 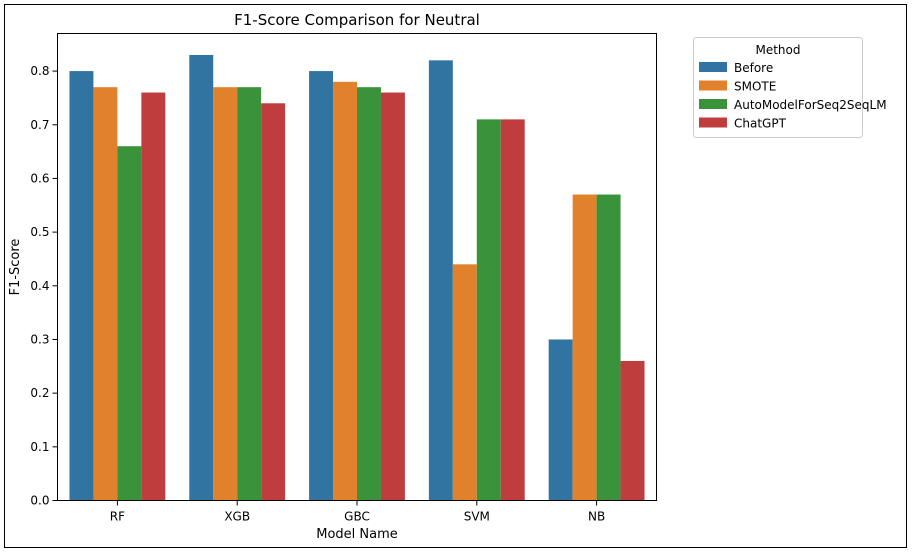 What do you see at coordinates (369, 294) in the screenshot?
I see `bar-automodelforseq2seqlm-gbc` at bounding box center [369, 294].